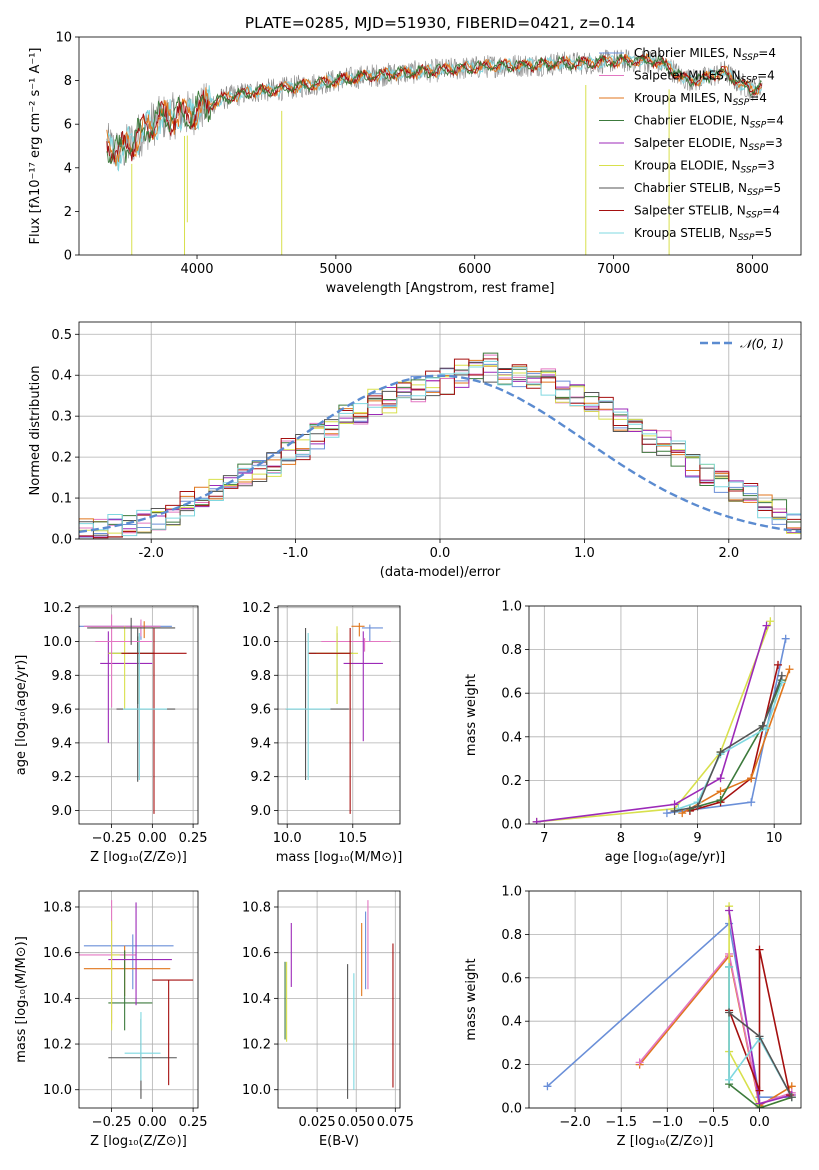 The image size is (819, 1170). I want to click on x-tick-label: 0.00, so click(152, 838).